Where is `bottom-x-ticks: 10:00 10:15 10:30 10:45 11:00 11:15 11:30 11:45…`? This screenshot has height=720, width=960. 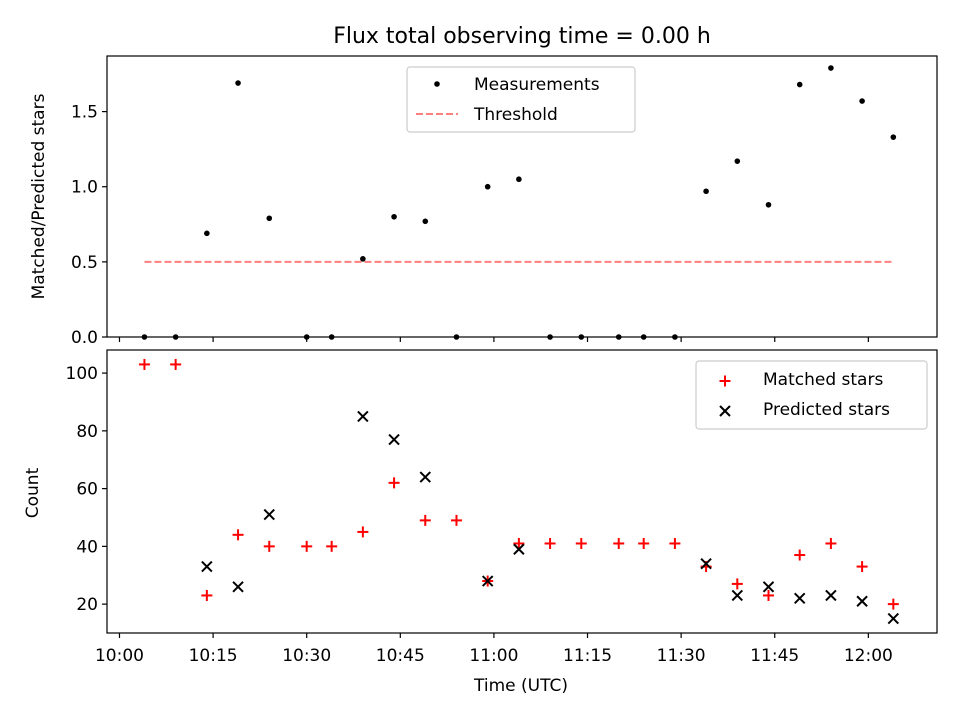 bottom-x-ticks: 10:00 10:15 10:30 10:45 11:00 11:15 11:30 11:45… is located at coordinates (494, 649).